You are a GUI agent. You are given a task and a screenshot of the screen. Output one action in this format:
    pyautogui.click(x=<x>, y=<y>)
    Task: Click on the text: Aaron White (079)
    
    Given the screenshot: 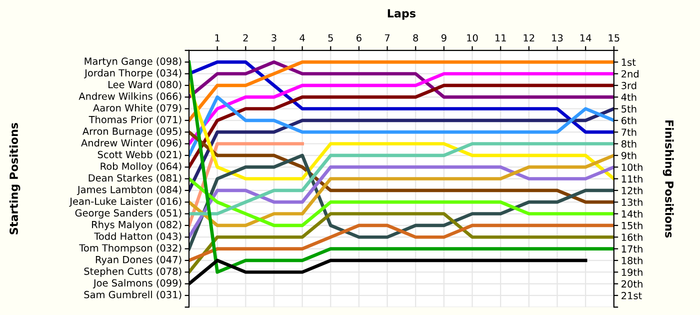 What is the action you would take?
    pyautogui.click(x=137, y=108)
    